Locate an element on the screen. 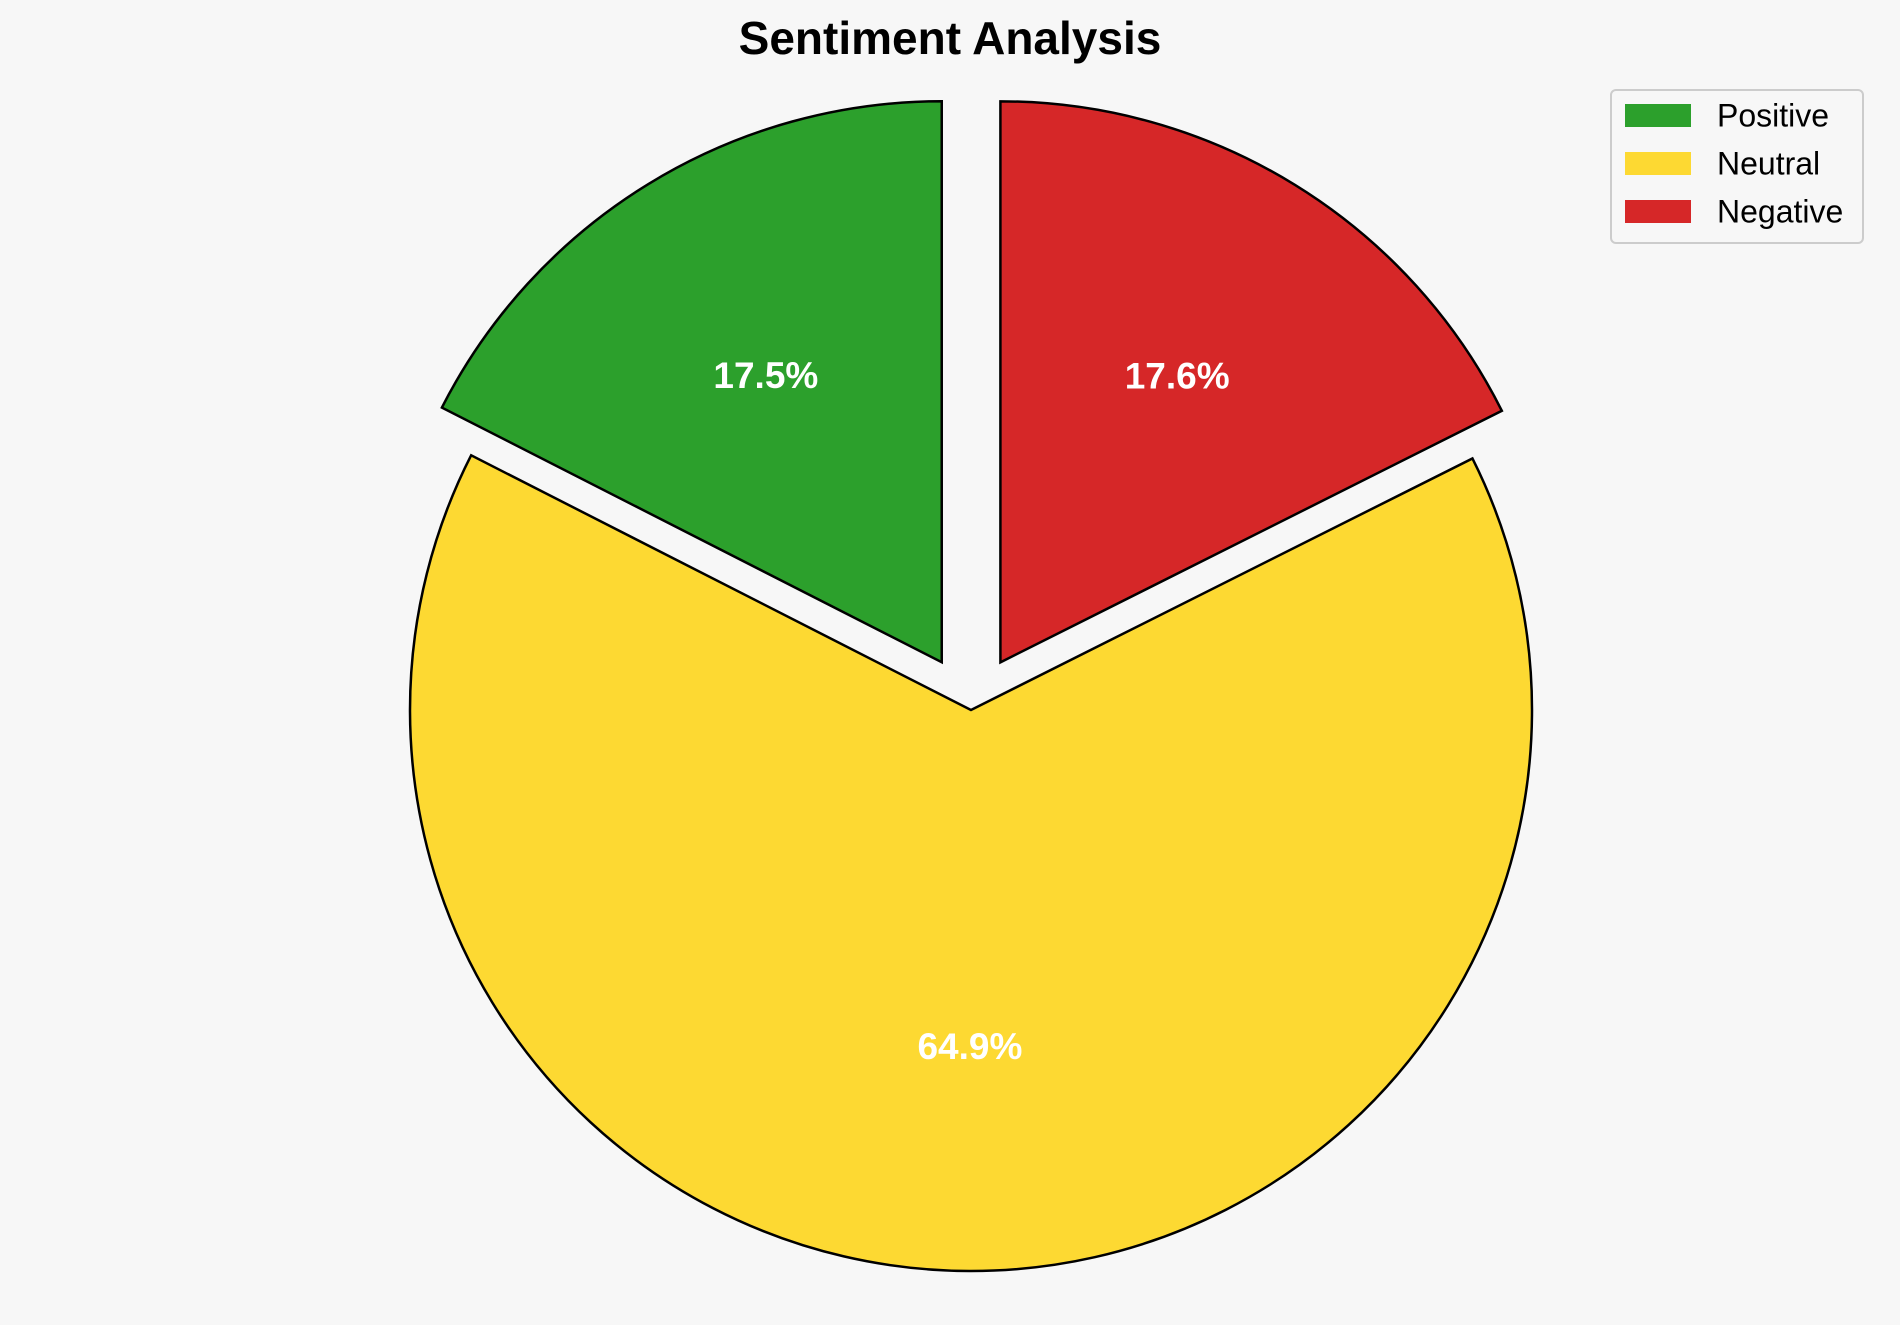 This screenshot has width=1900, height=1325. pie-slice-positive is located at coordinates (691, 382).